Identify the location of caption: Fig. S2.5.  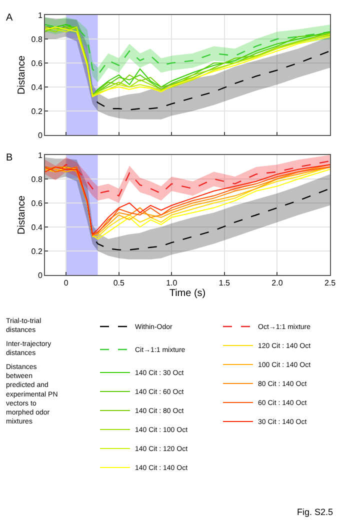
(315, 512).